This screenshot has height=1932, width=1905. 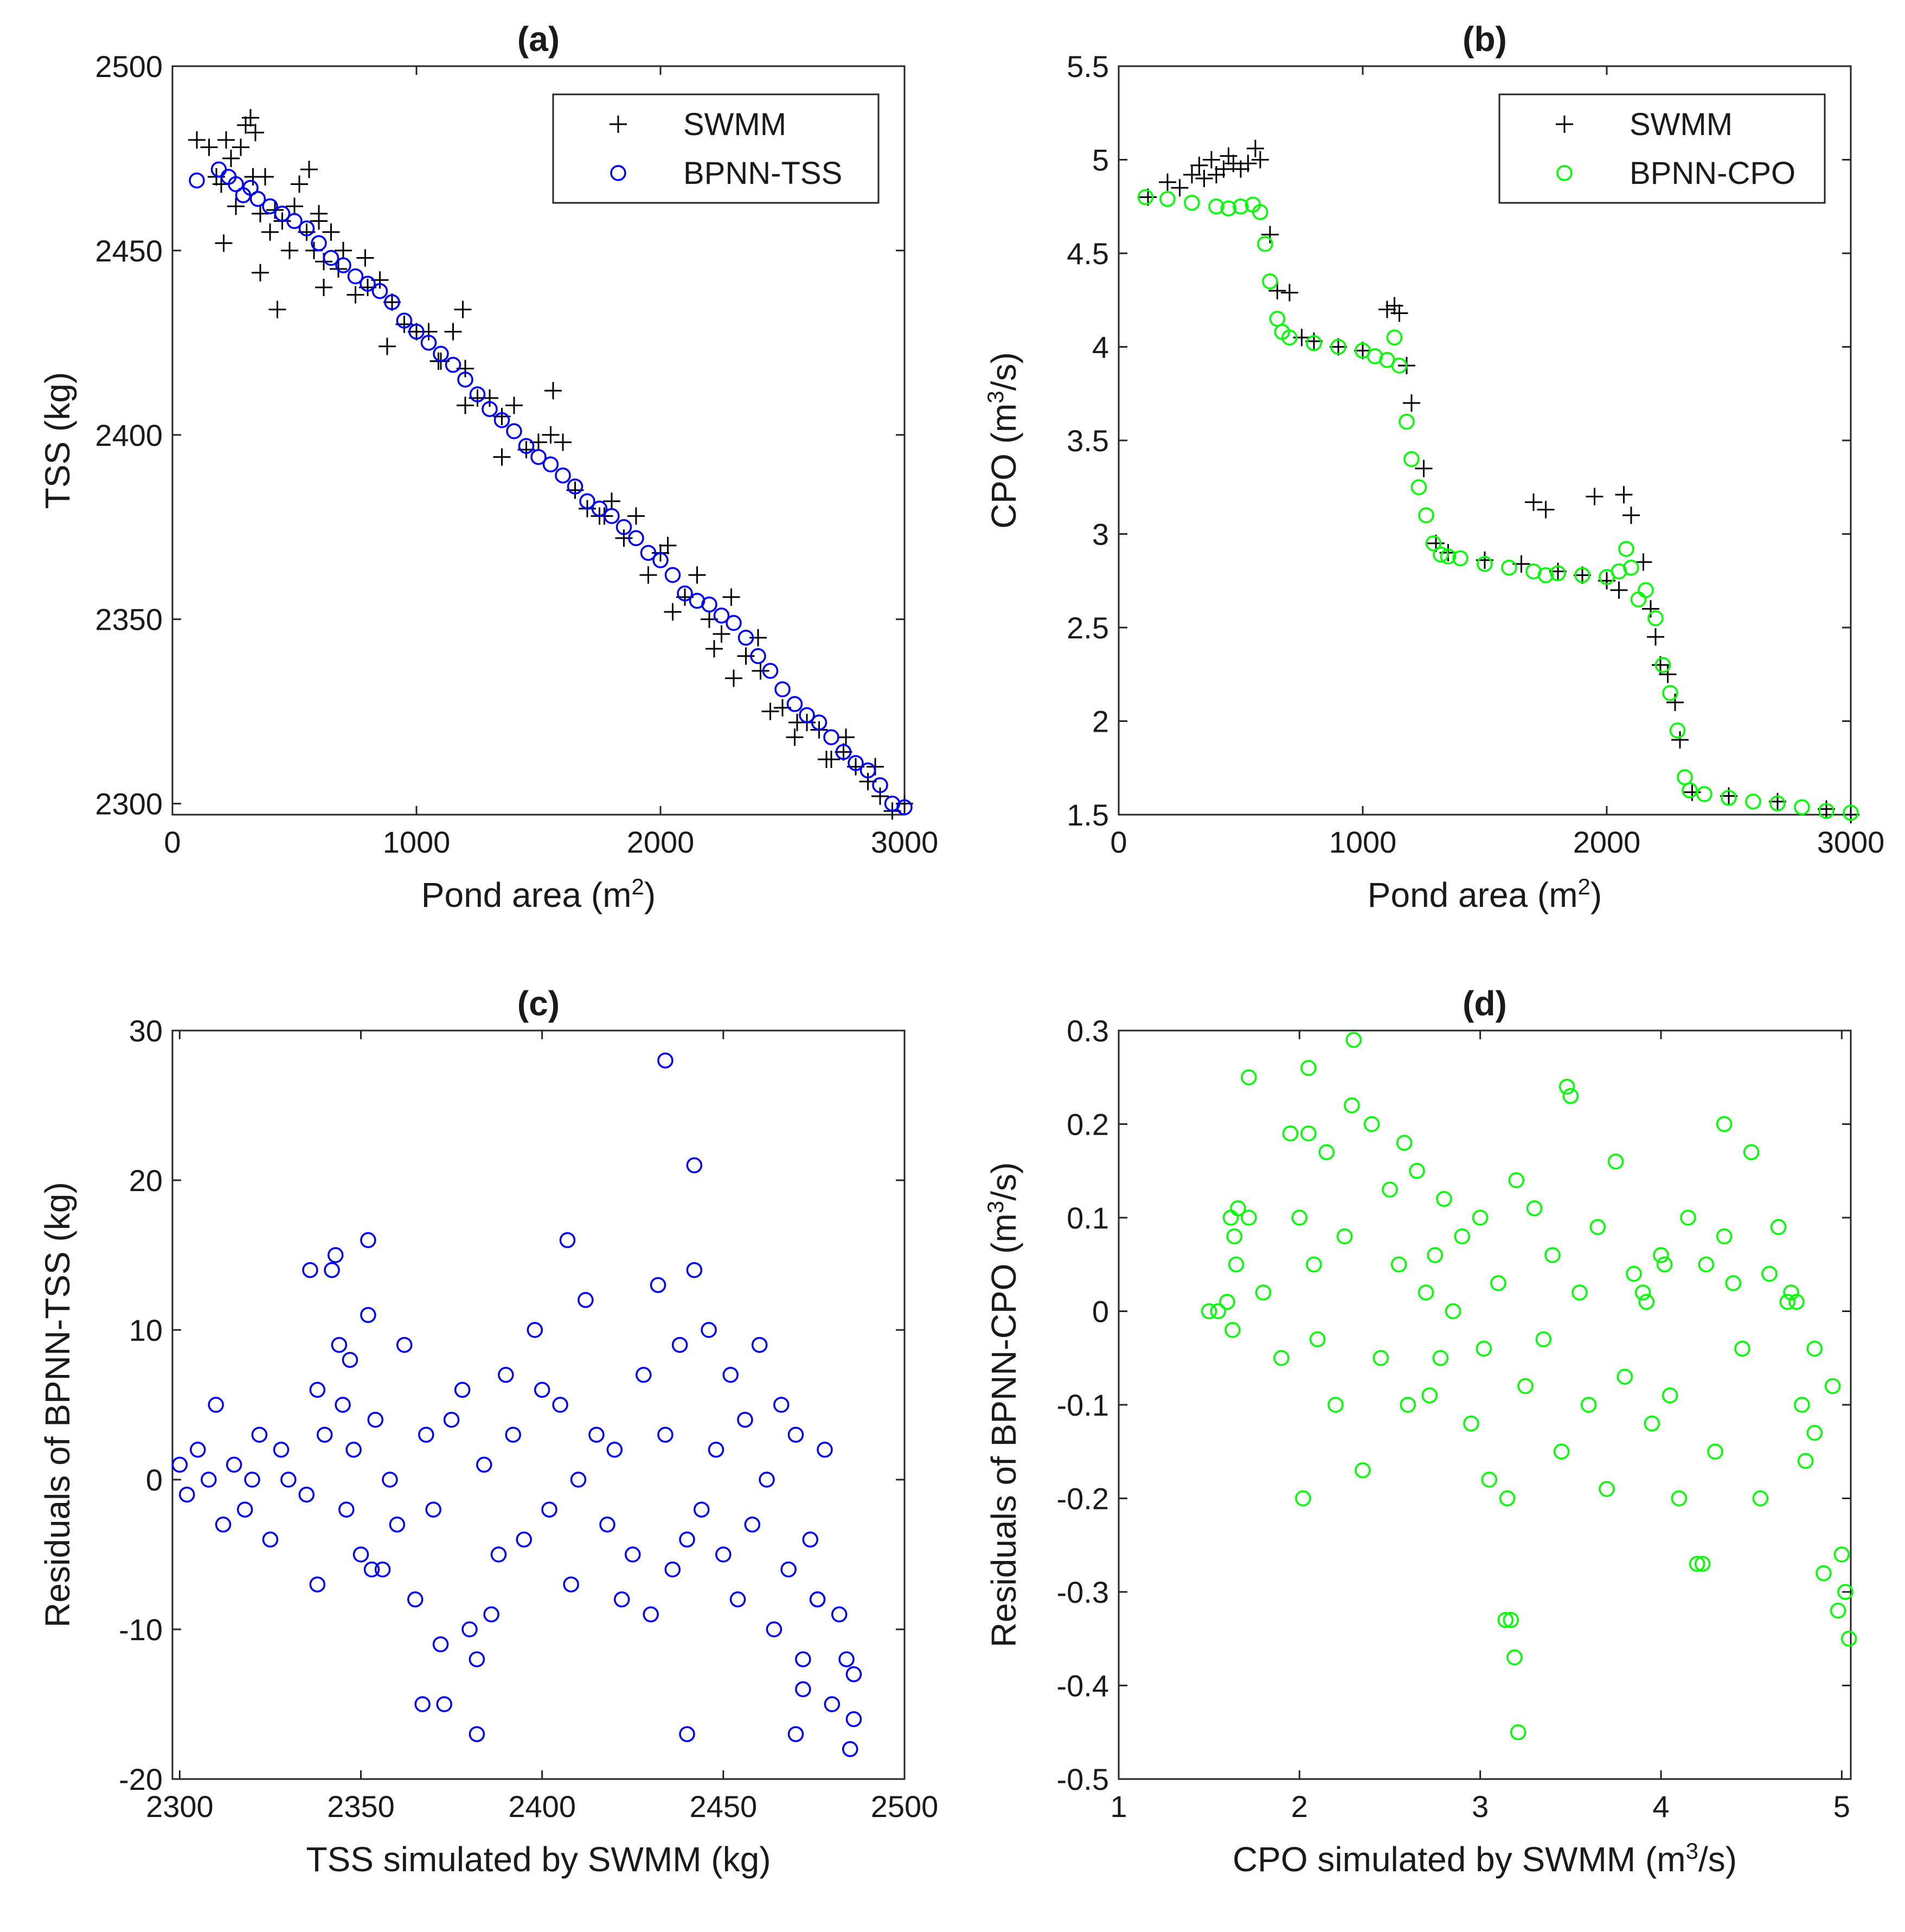 I want to click on series-bpnn-tss, so click(x=551, y=488).